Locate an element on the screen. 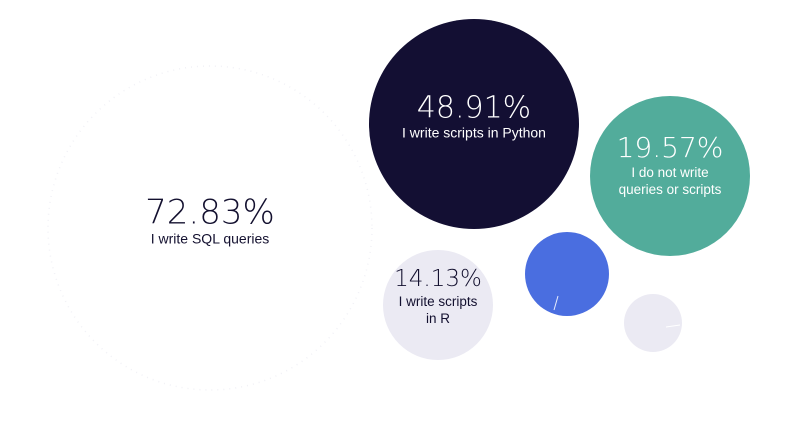 This screenshot has height=422, width=800. bubble-none: 19.57%I do not write queries or scripts is located at coordinates (670, 176).